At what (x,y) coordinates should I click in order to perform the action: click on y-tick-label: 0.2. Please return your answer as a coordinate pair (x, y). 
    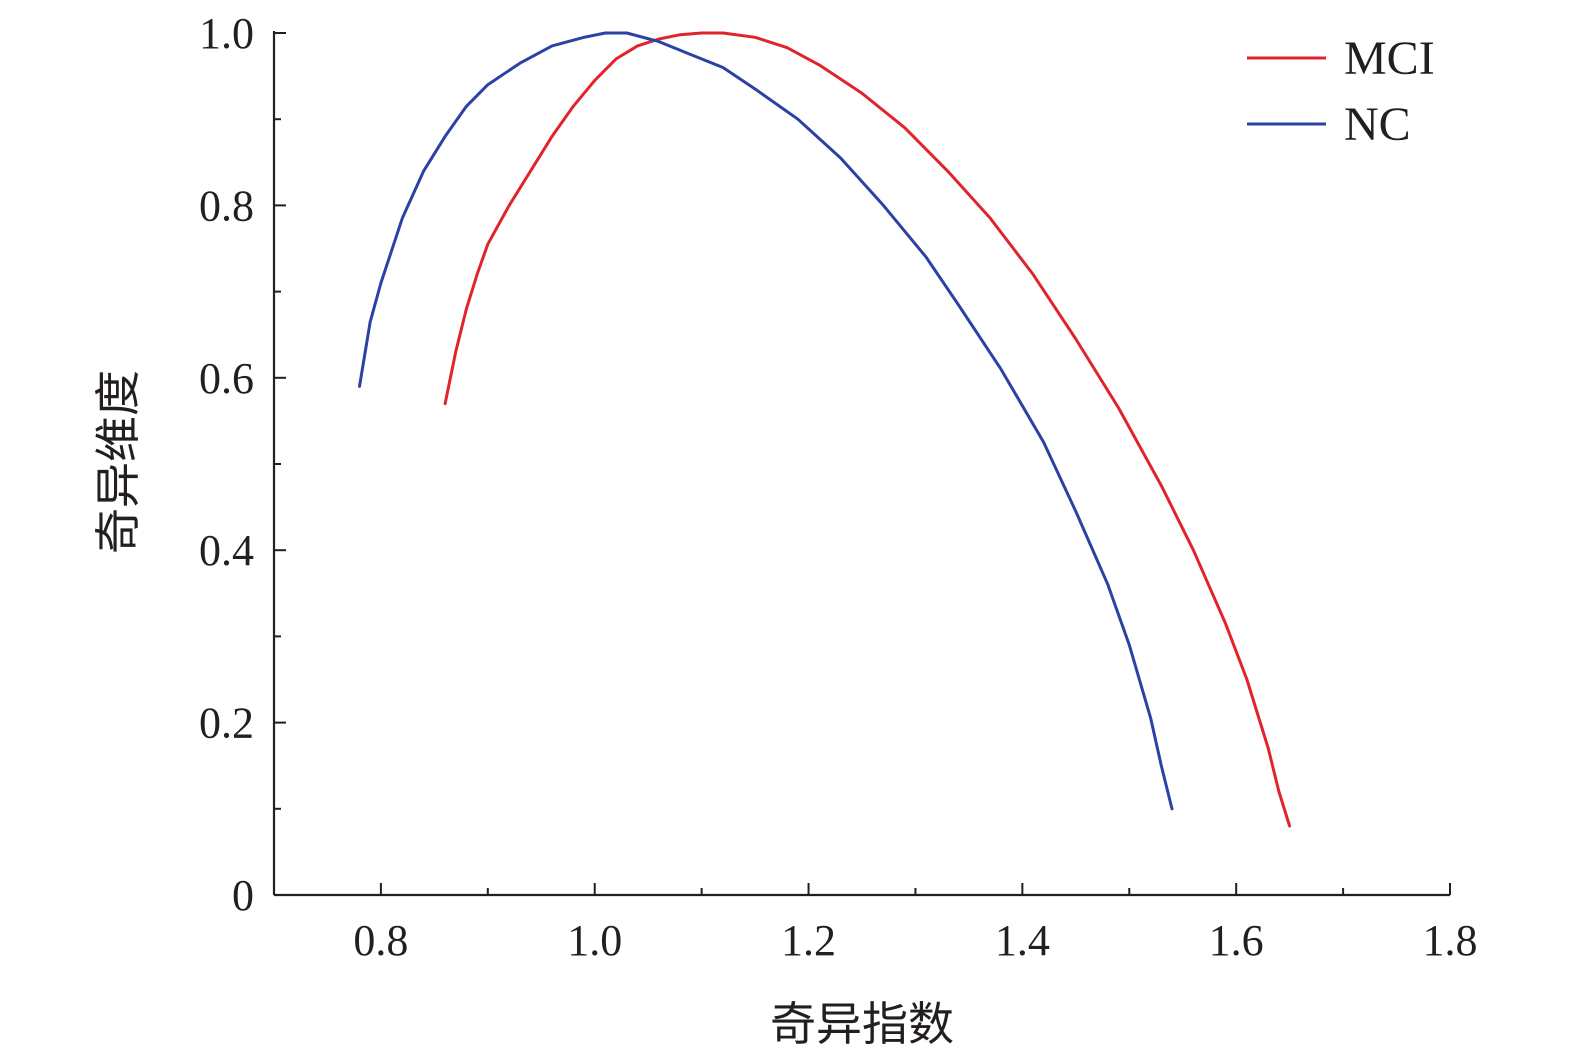
    Looking at the image, I should click on (226, 723).